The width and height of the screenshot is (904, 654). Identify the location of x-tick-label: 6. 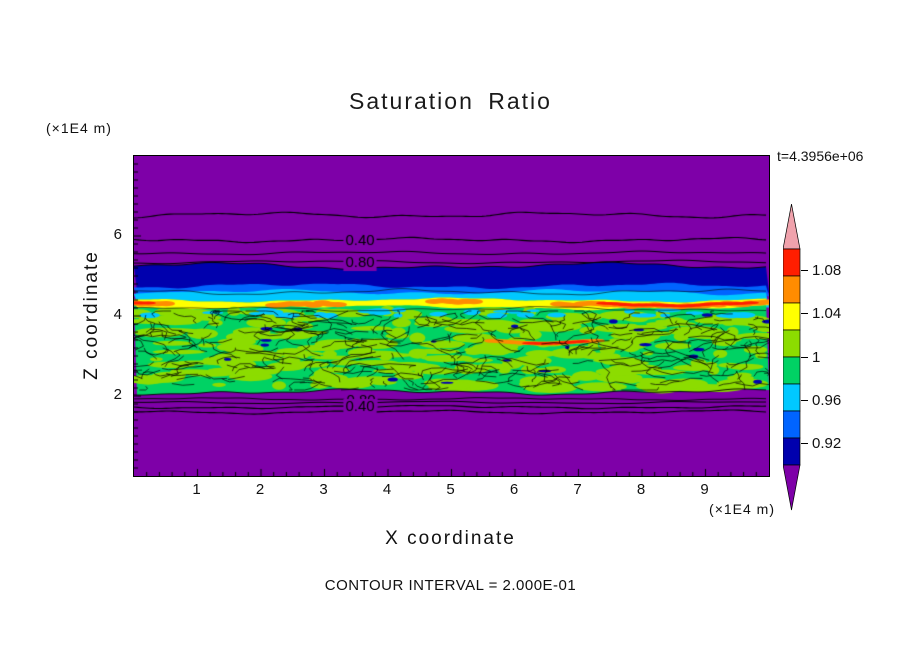
(514, 489).